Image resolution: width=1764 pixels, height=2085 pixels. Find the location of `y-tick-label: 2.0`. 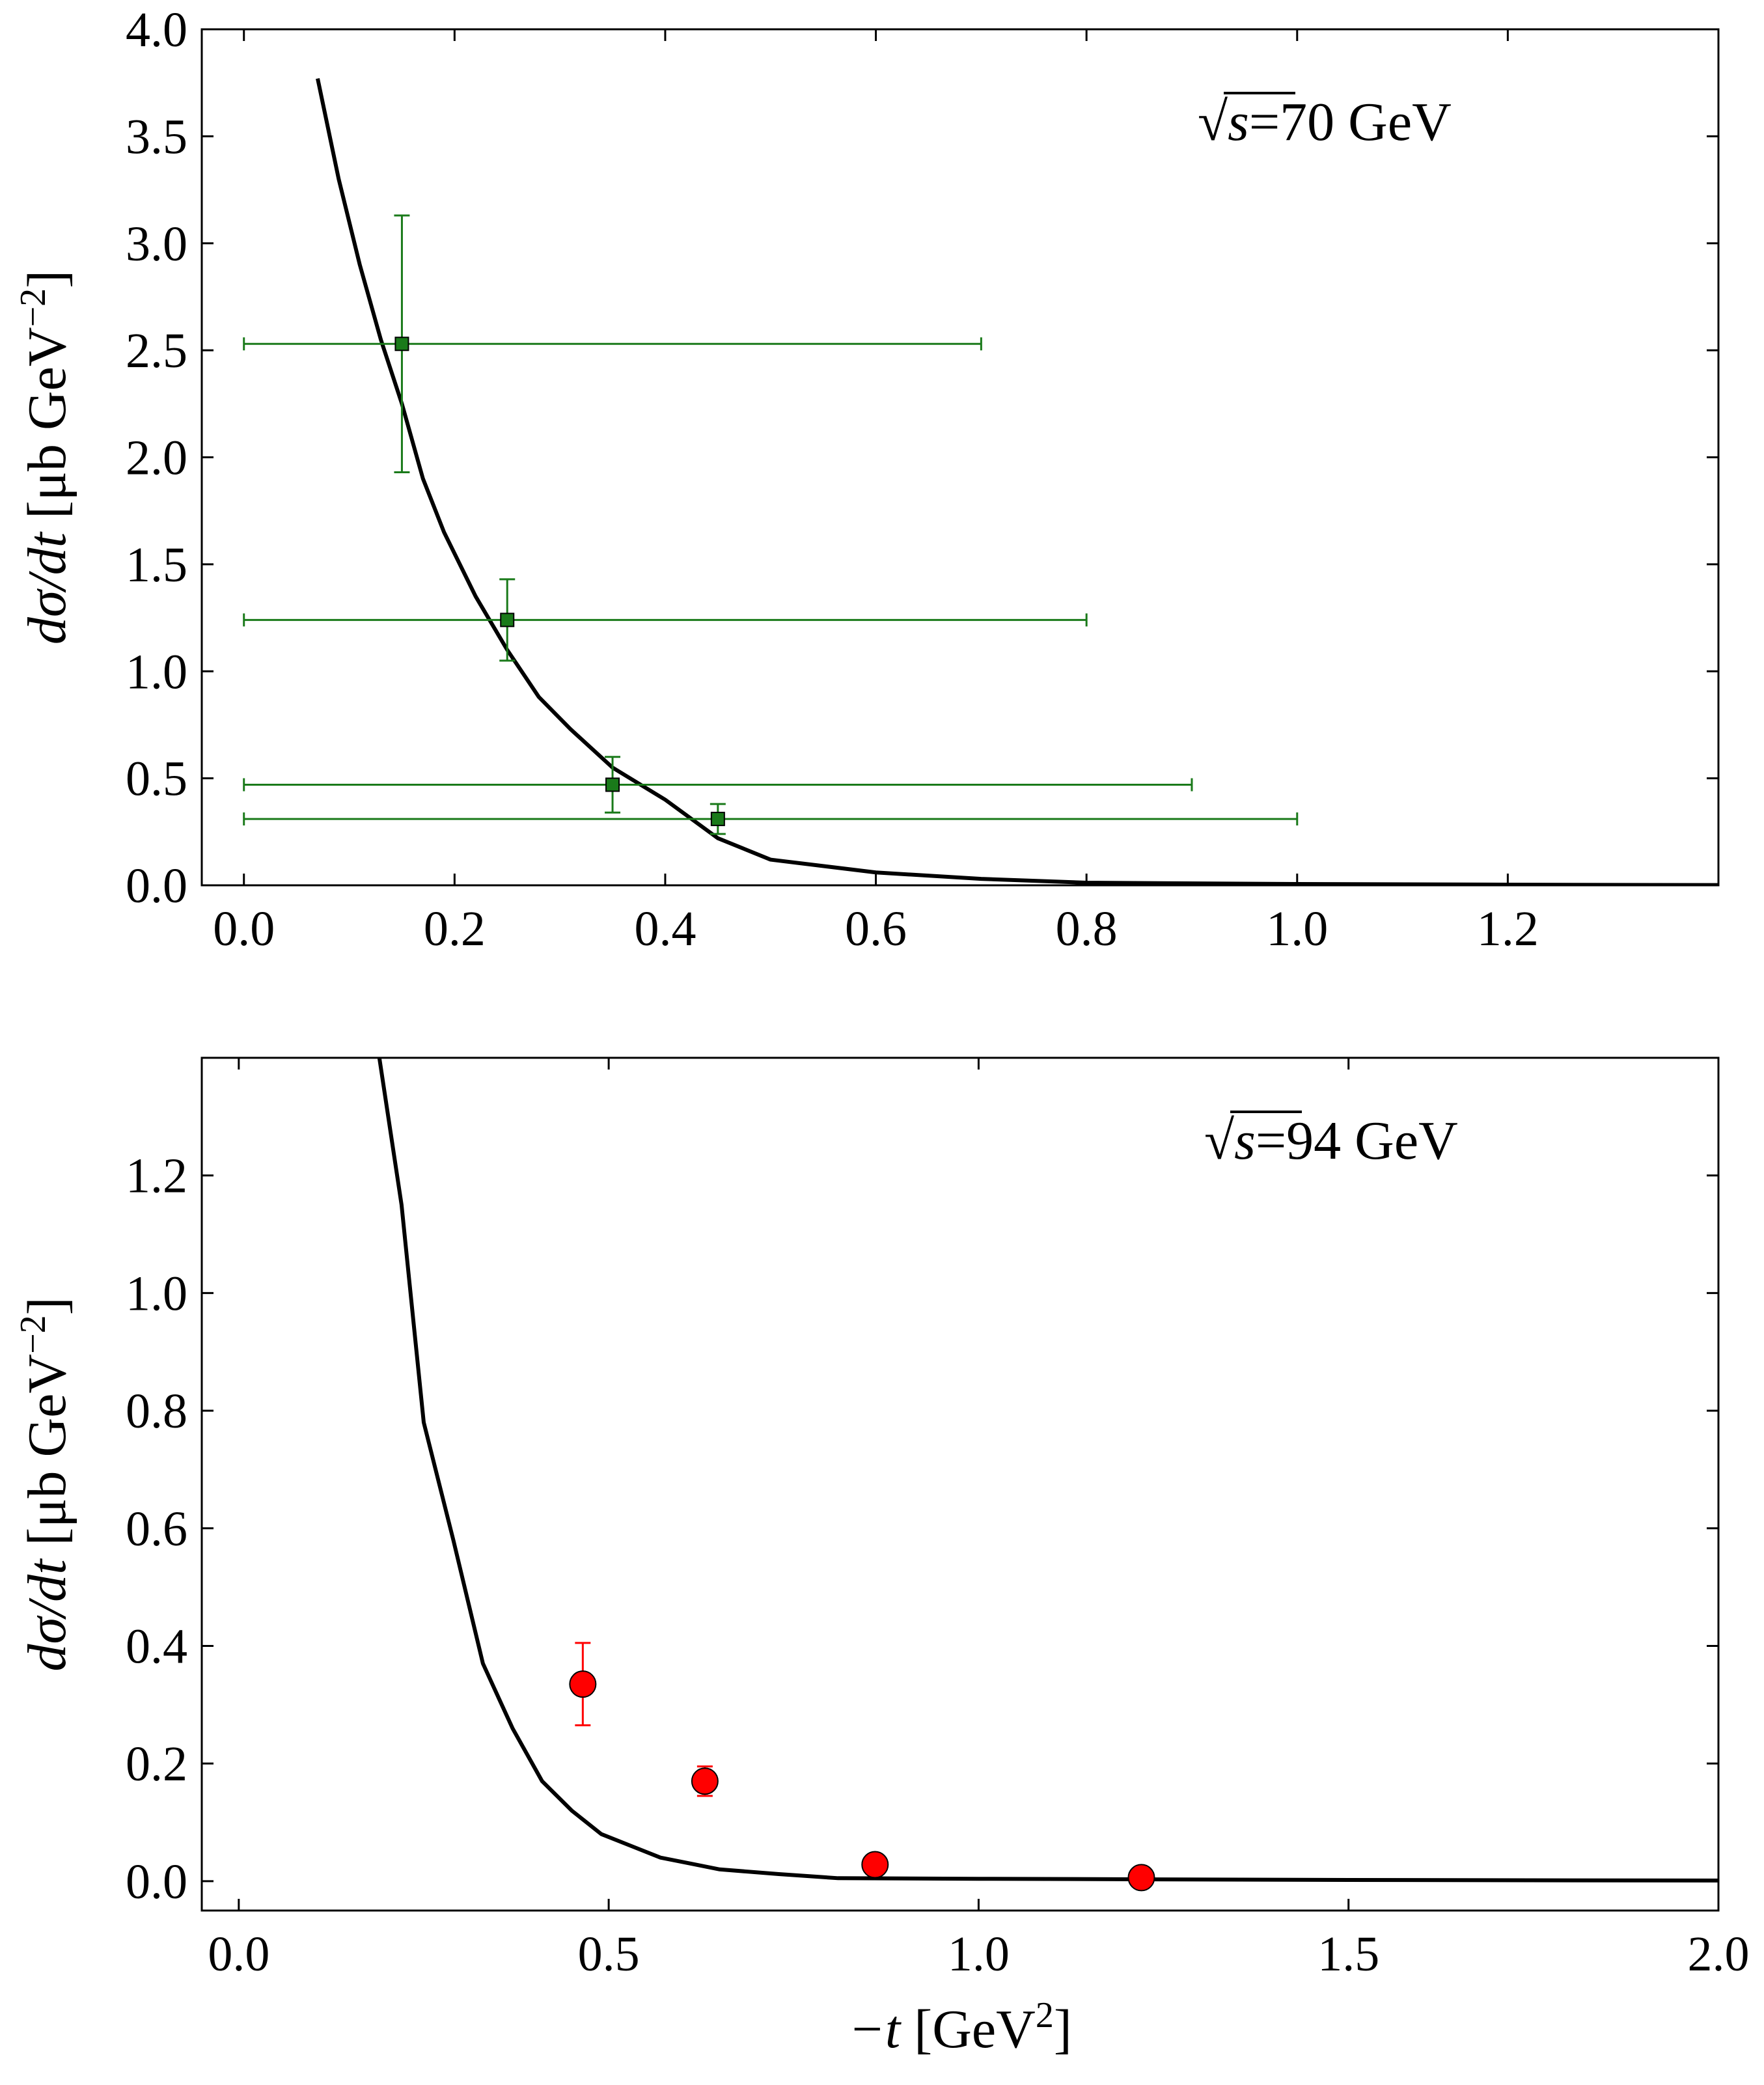

y-tick-label: 2.0 is located at coordinates (156, 458).